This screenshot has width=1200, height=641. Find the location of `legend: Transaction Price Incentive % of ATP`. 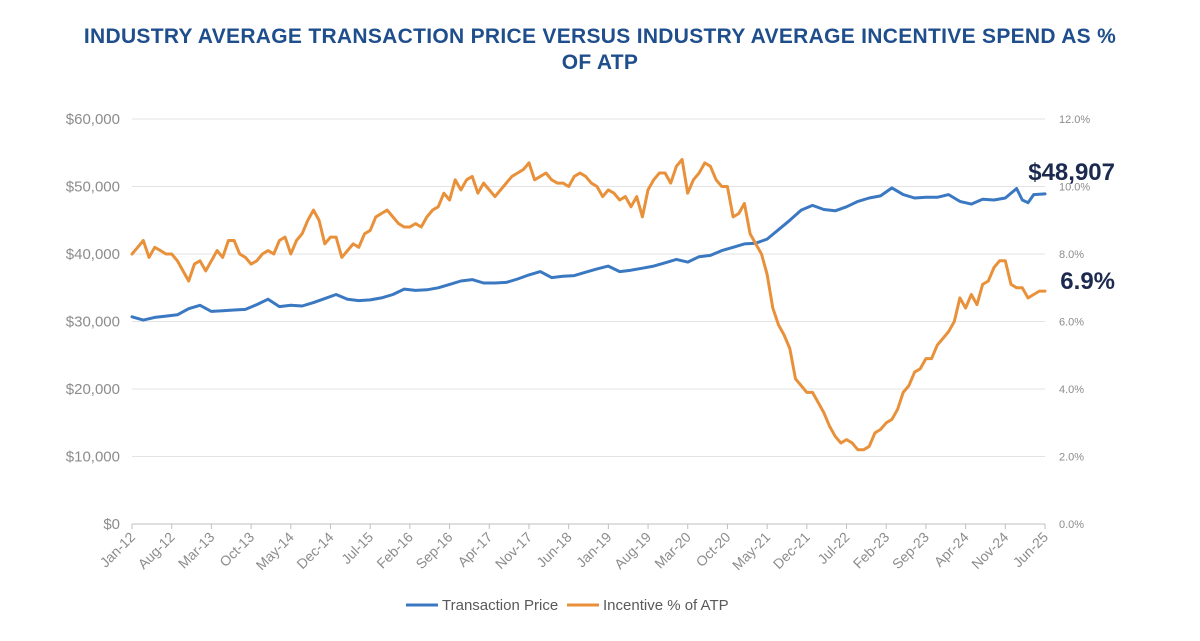

legend: Transaction Price Incentive % of ATP is located at coordinates (567, 605).